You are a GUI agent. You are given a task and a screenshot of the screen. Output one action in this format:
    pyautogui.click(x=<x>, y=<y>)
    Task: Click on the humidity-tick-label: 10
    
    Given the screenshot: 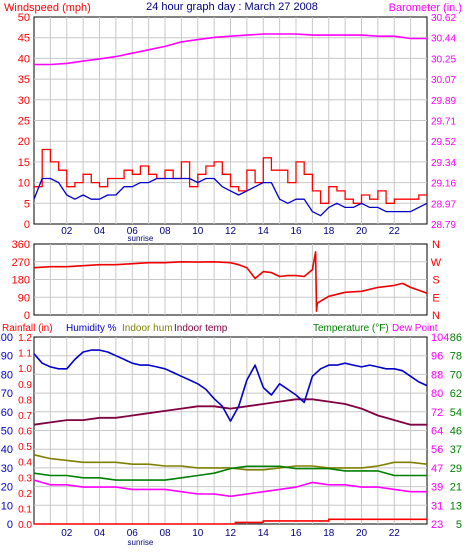 What is the action you would take?
    pyautogui.click(x=7, y=506)
    